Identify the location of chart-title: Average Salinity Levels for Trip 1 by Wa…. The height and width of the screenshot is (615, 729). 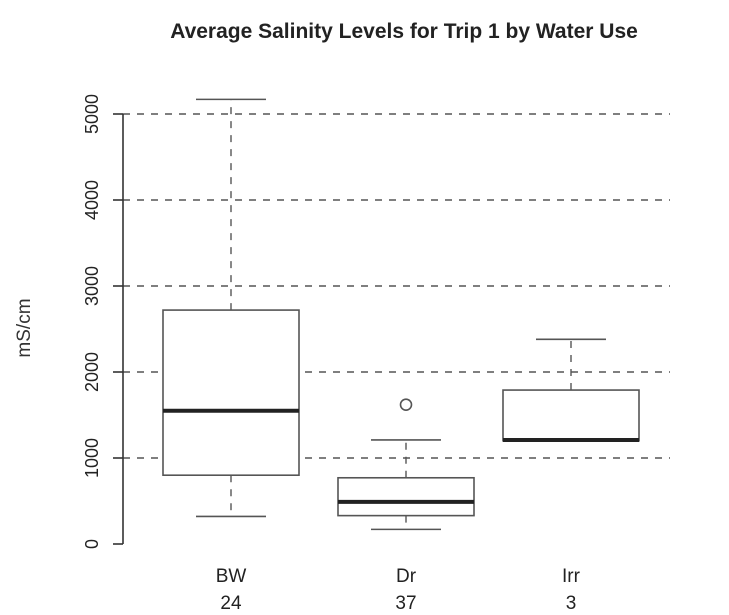
(404, 31).